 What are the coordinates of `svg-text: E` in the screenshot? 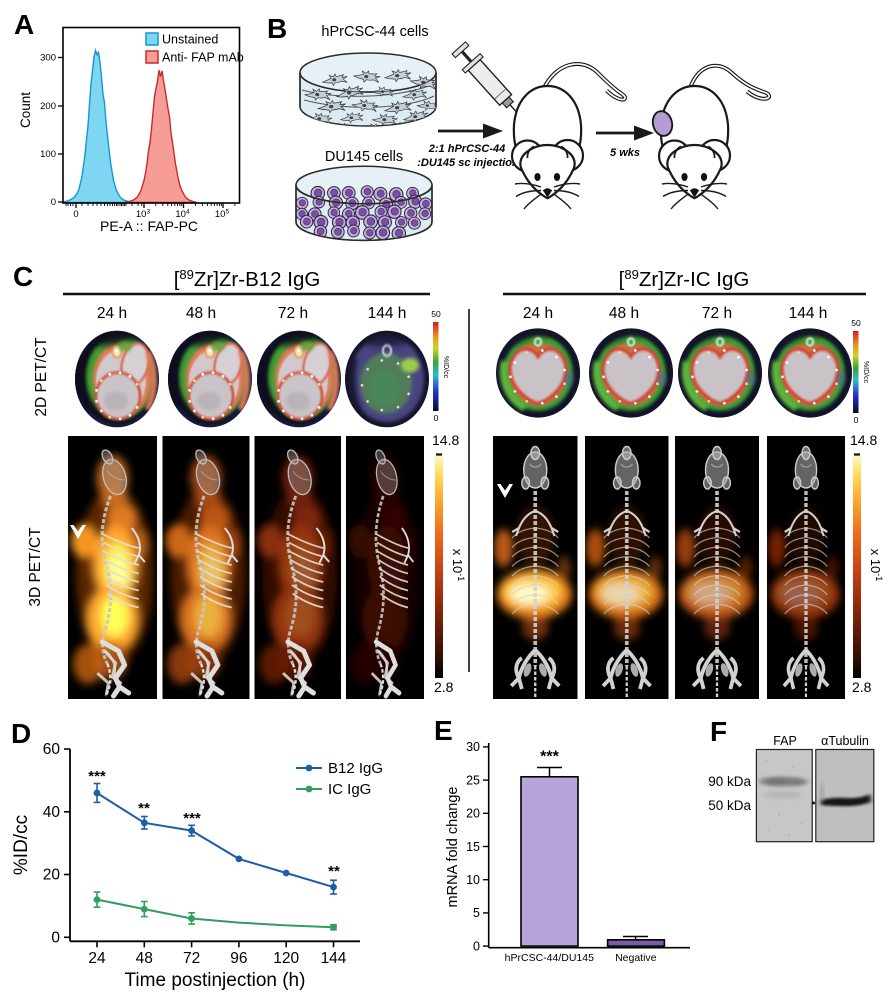 It's located at (443, 730).